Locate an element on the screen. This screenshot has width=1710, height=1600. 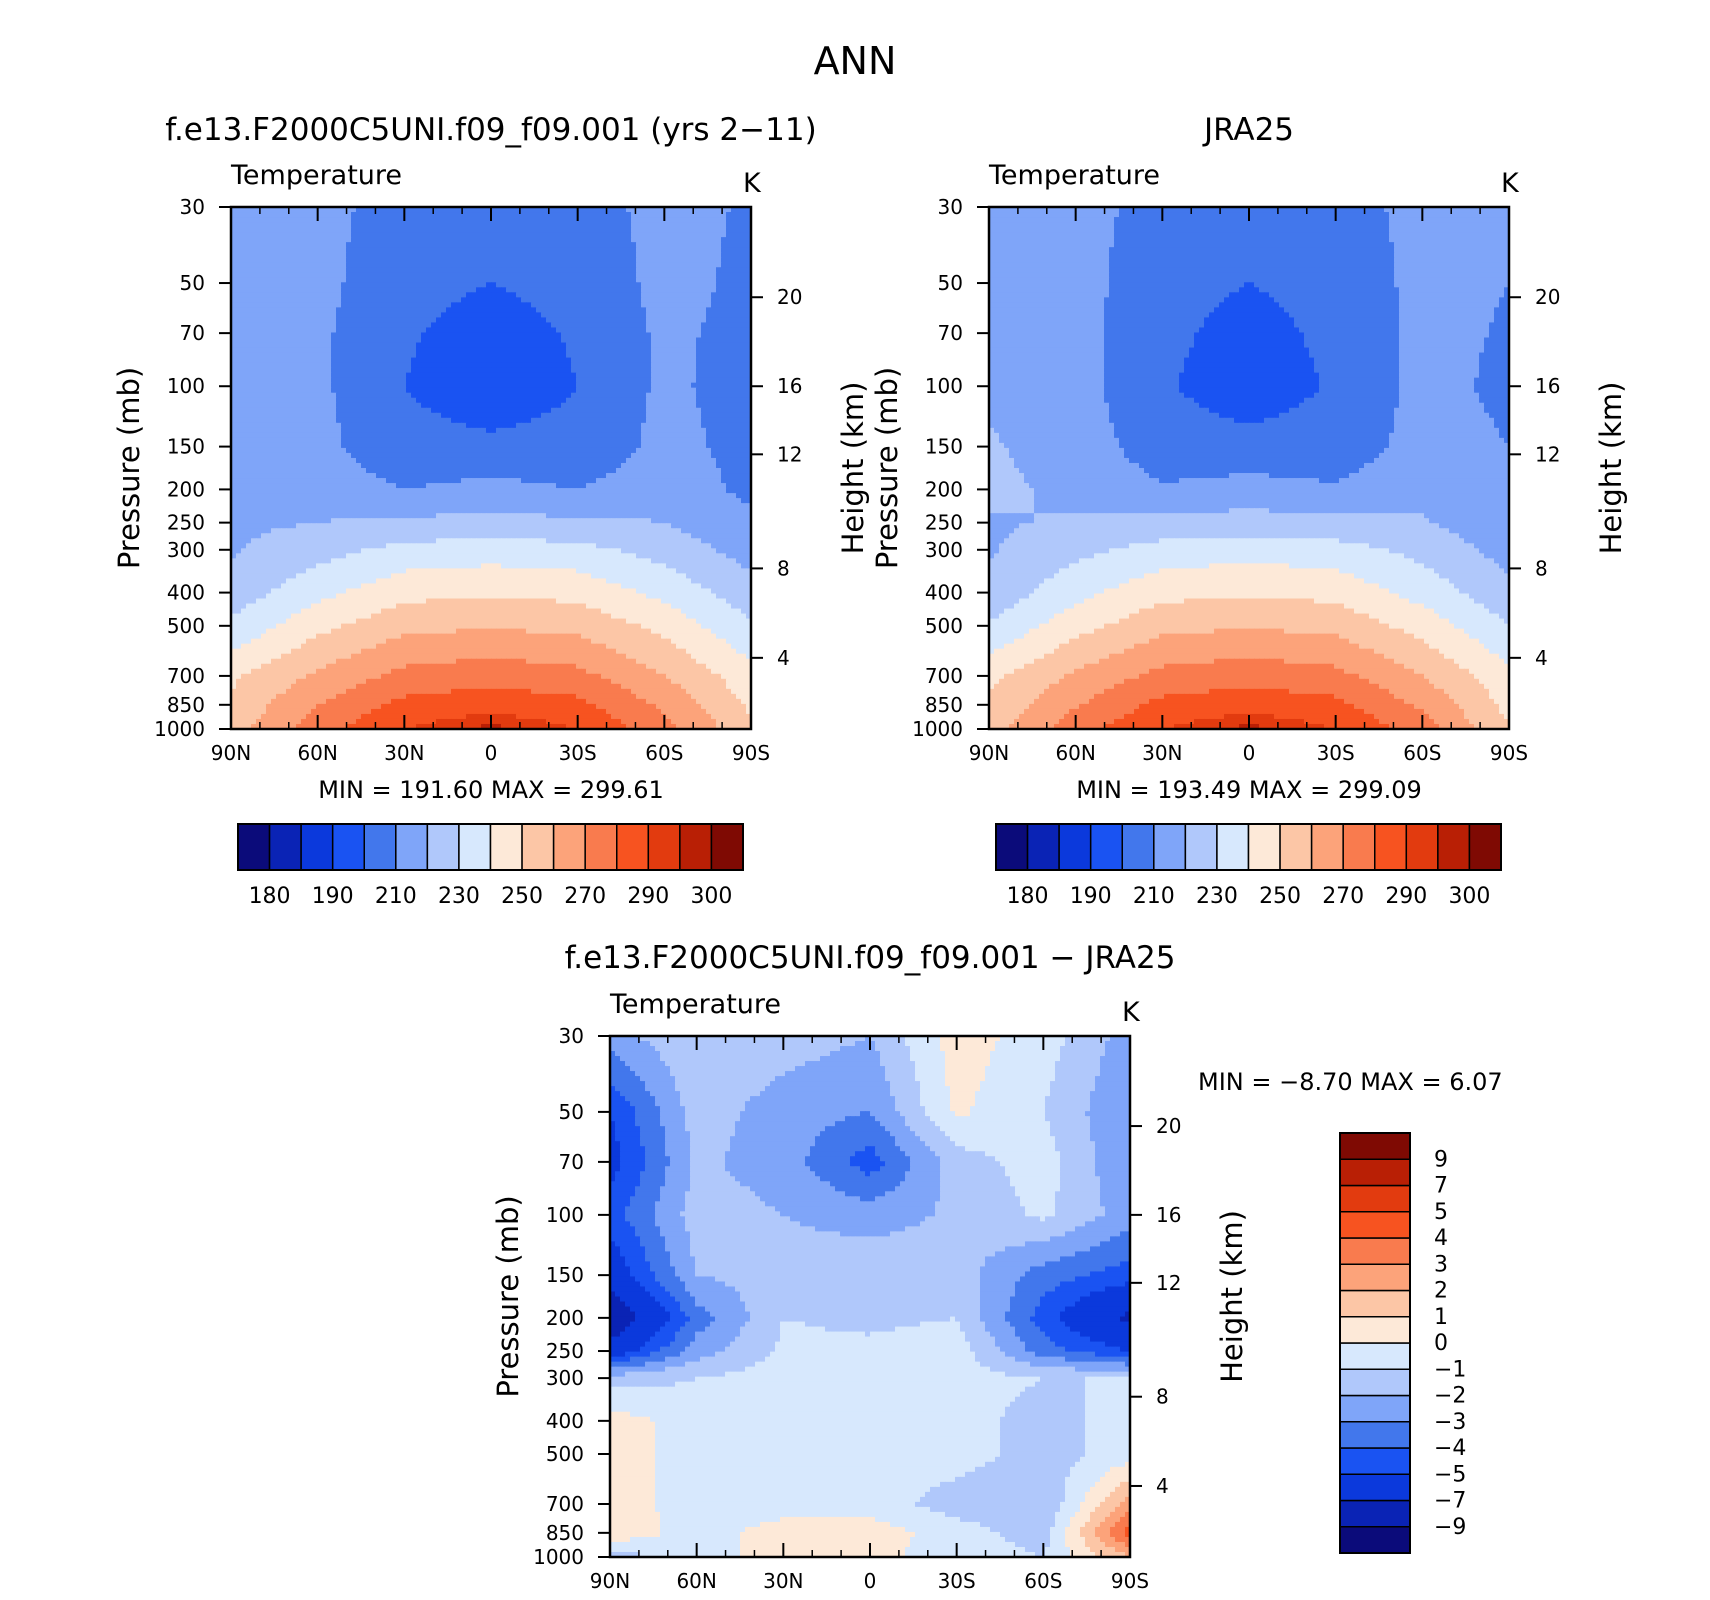
y-tick-label: 150 is located at coordinates (186, 447).